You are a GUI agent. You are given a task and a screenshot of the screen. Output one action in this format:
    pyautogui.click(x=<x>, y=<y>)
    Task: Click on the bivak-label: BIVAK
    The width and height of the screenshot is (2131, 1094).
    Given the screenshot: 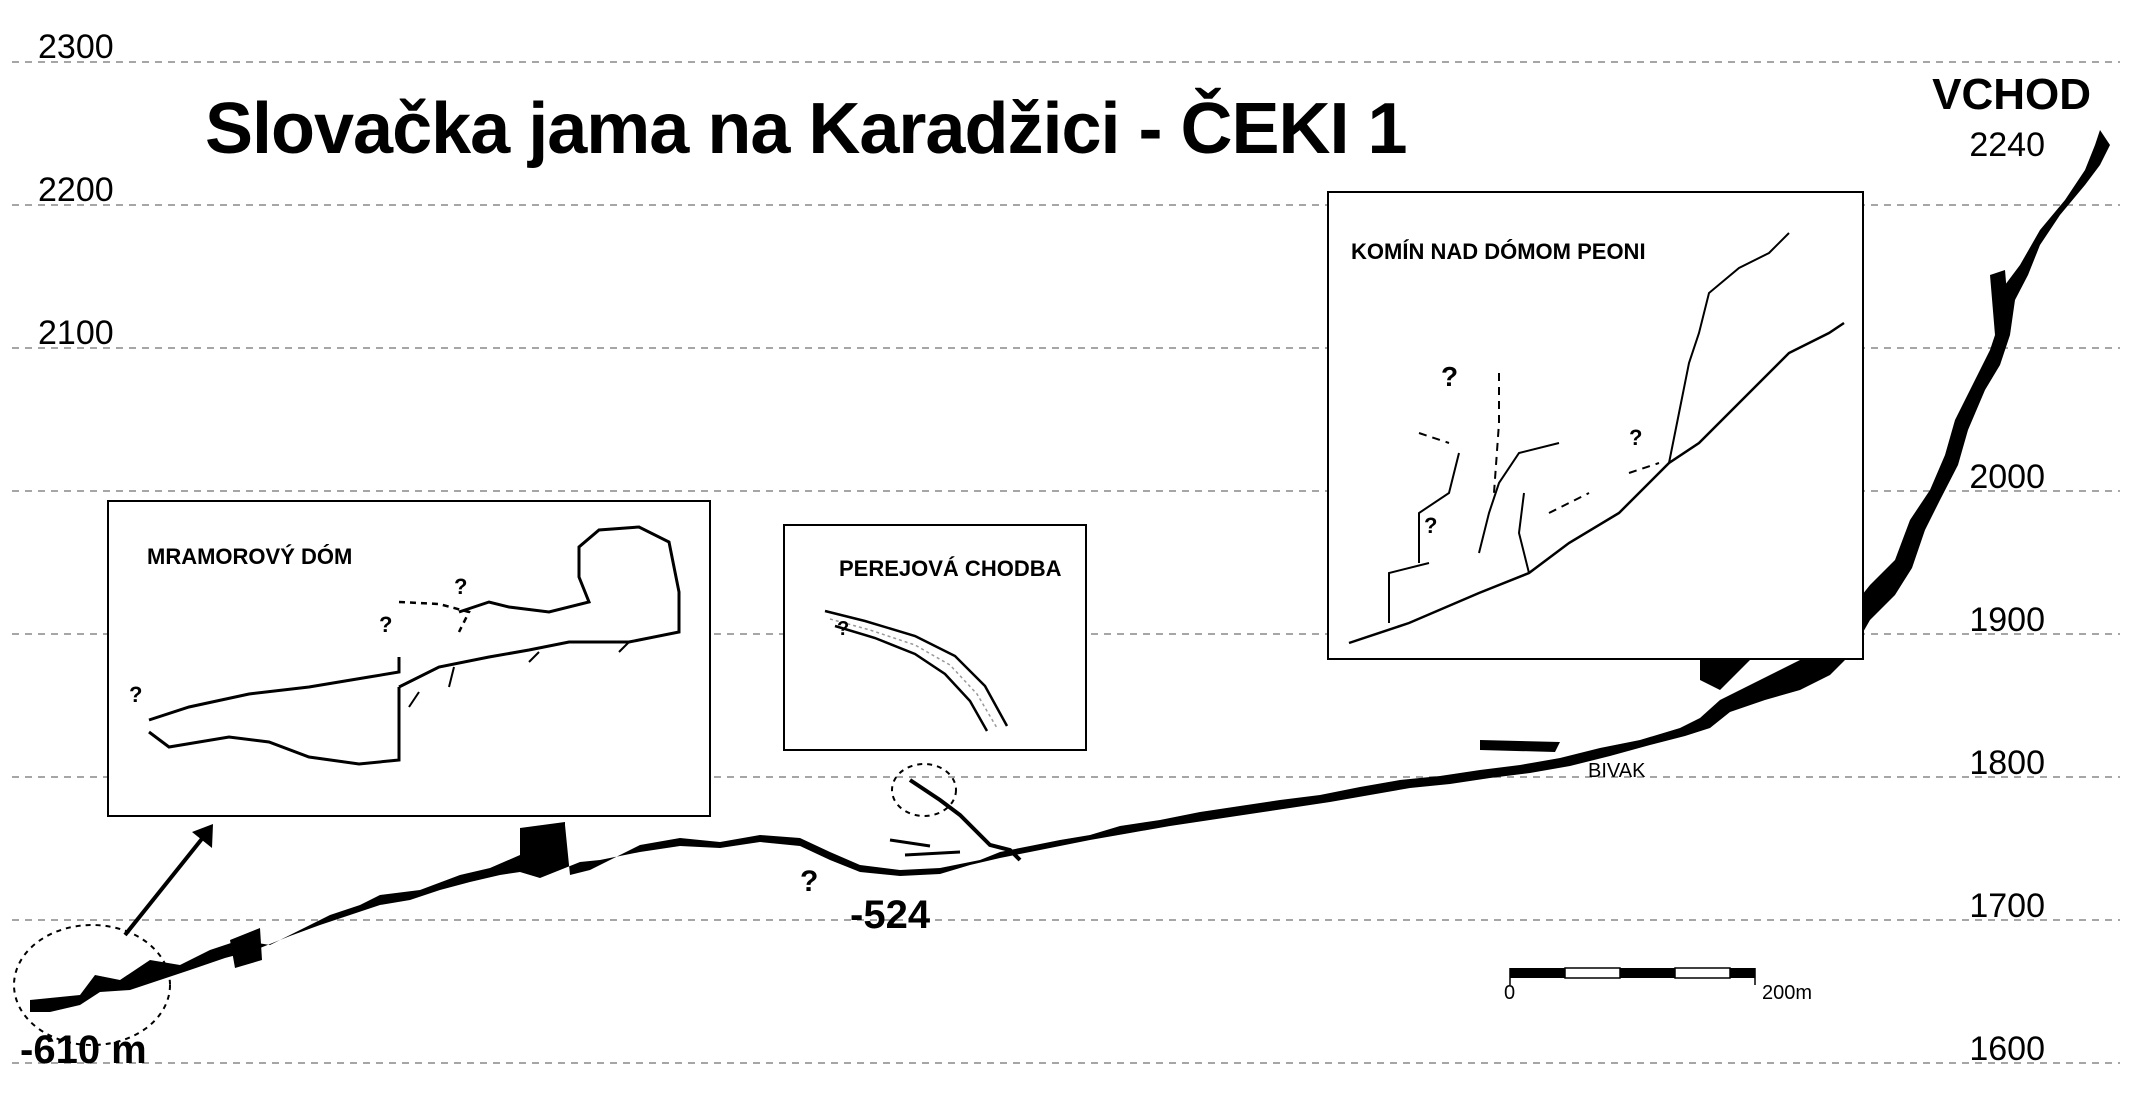 What is the action you would take?
    pyautogui.click(x=1617, y=771)
    